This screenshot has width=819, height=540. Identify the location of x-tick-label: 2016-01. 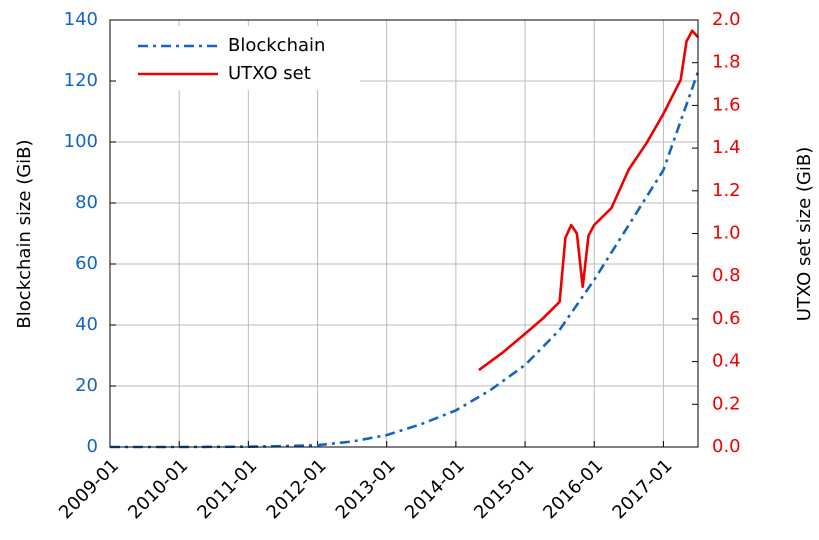
(573, 489).